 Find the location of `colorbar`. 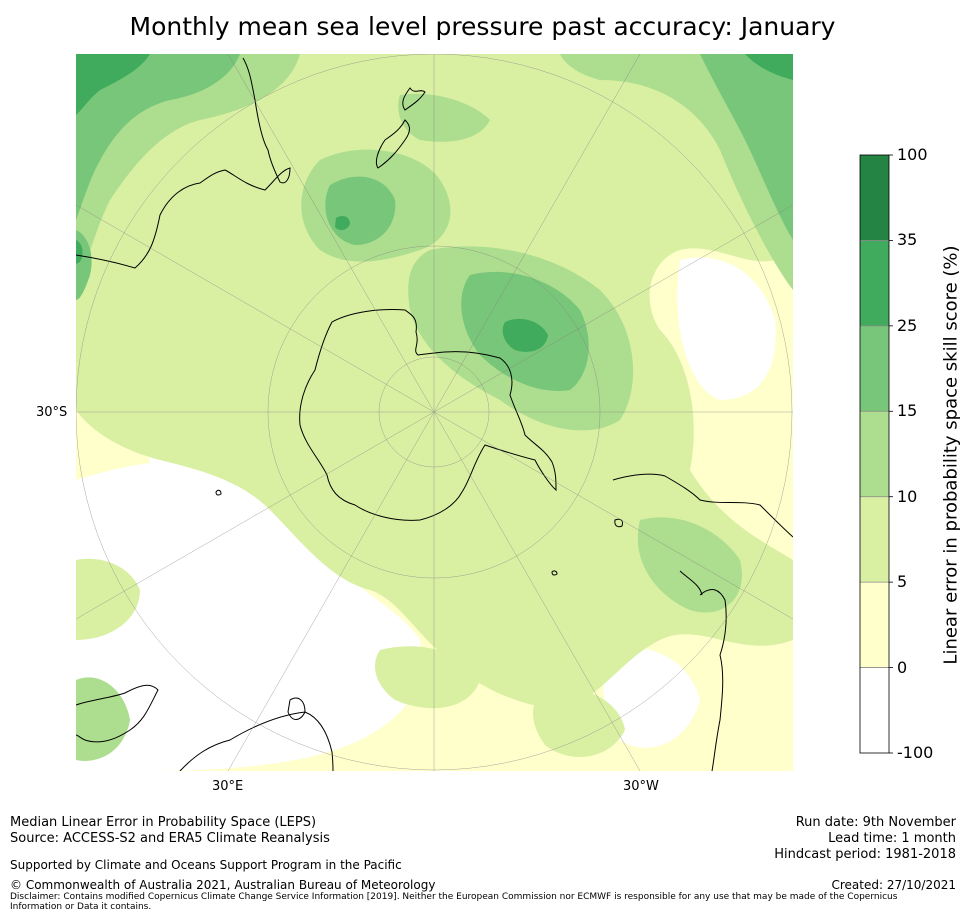

colorbar is located at coordinates (876, 454).